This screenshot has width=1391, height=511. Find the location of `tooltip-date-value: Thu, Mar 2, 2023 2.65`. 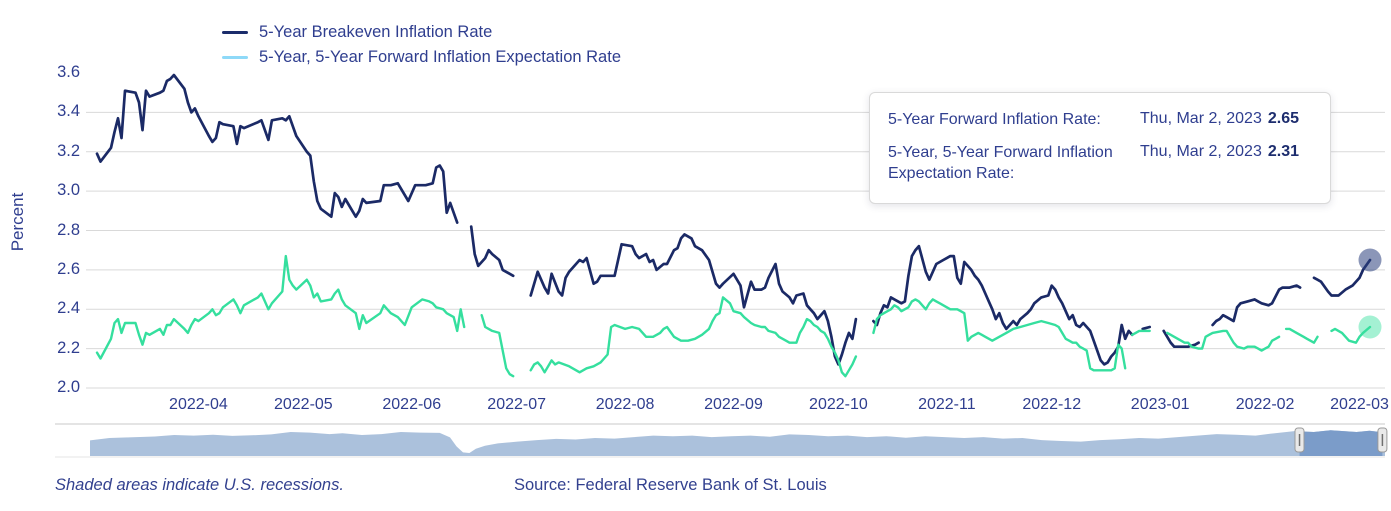

tooltip-date-value: Thu, Mar 2, 2023 2.65 is located at coordinates (1219, 118).